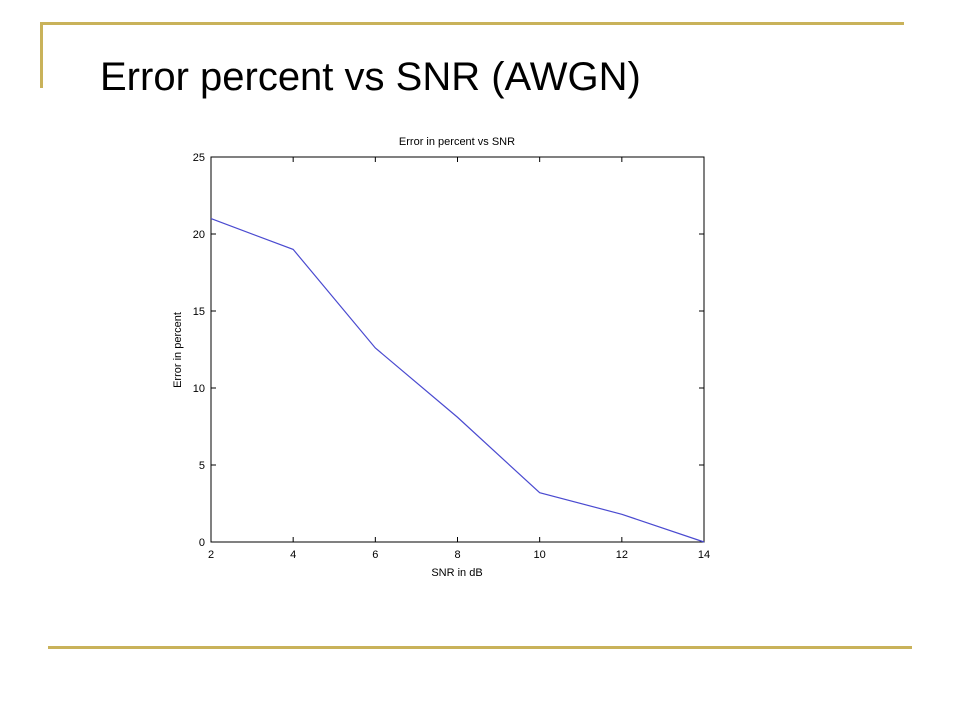 The image size is (960, 720). What do you see at coordinates (199, 158) in the screenshot?
I see `y-tick-label: 25` at bounding box center [199, 158].